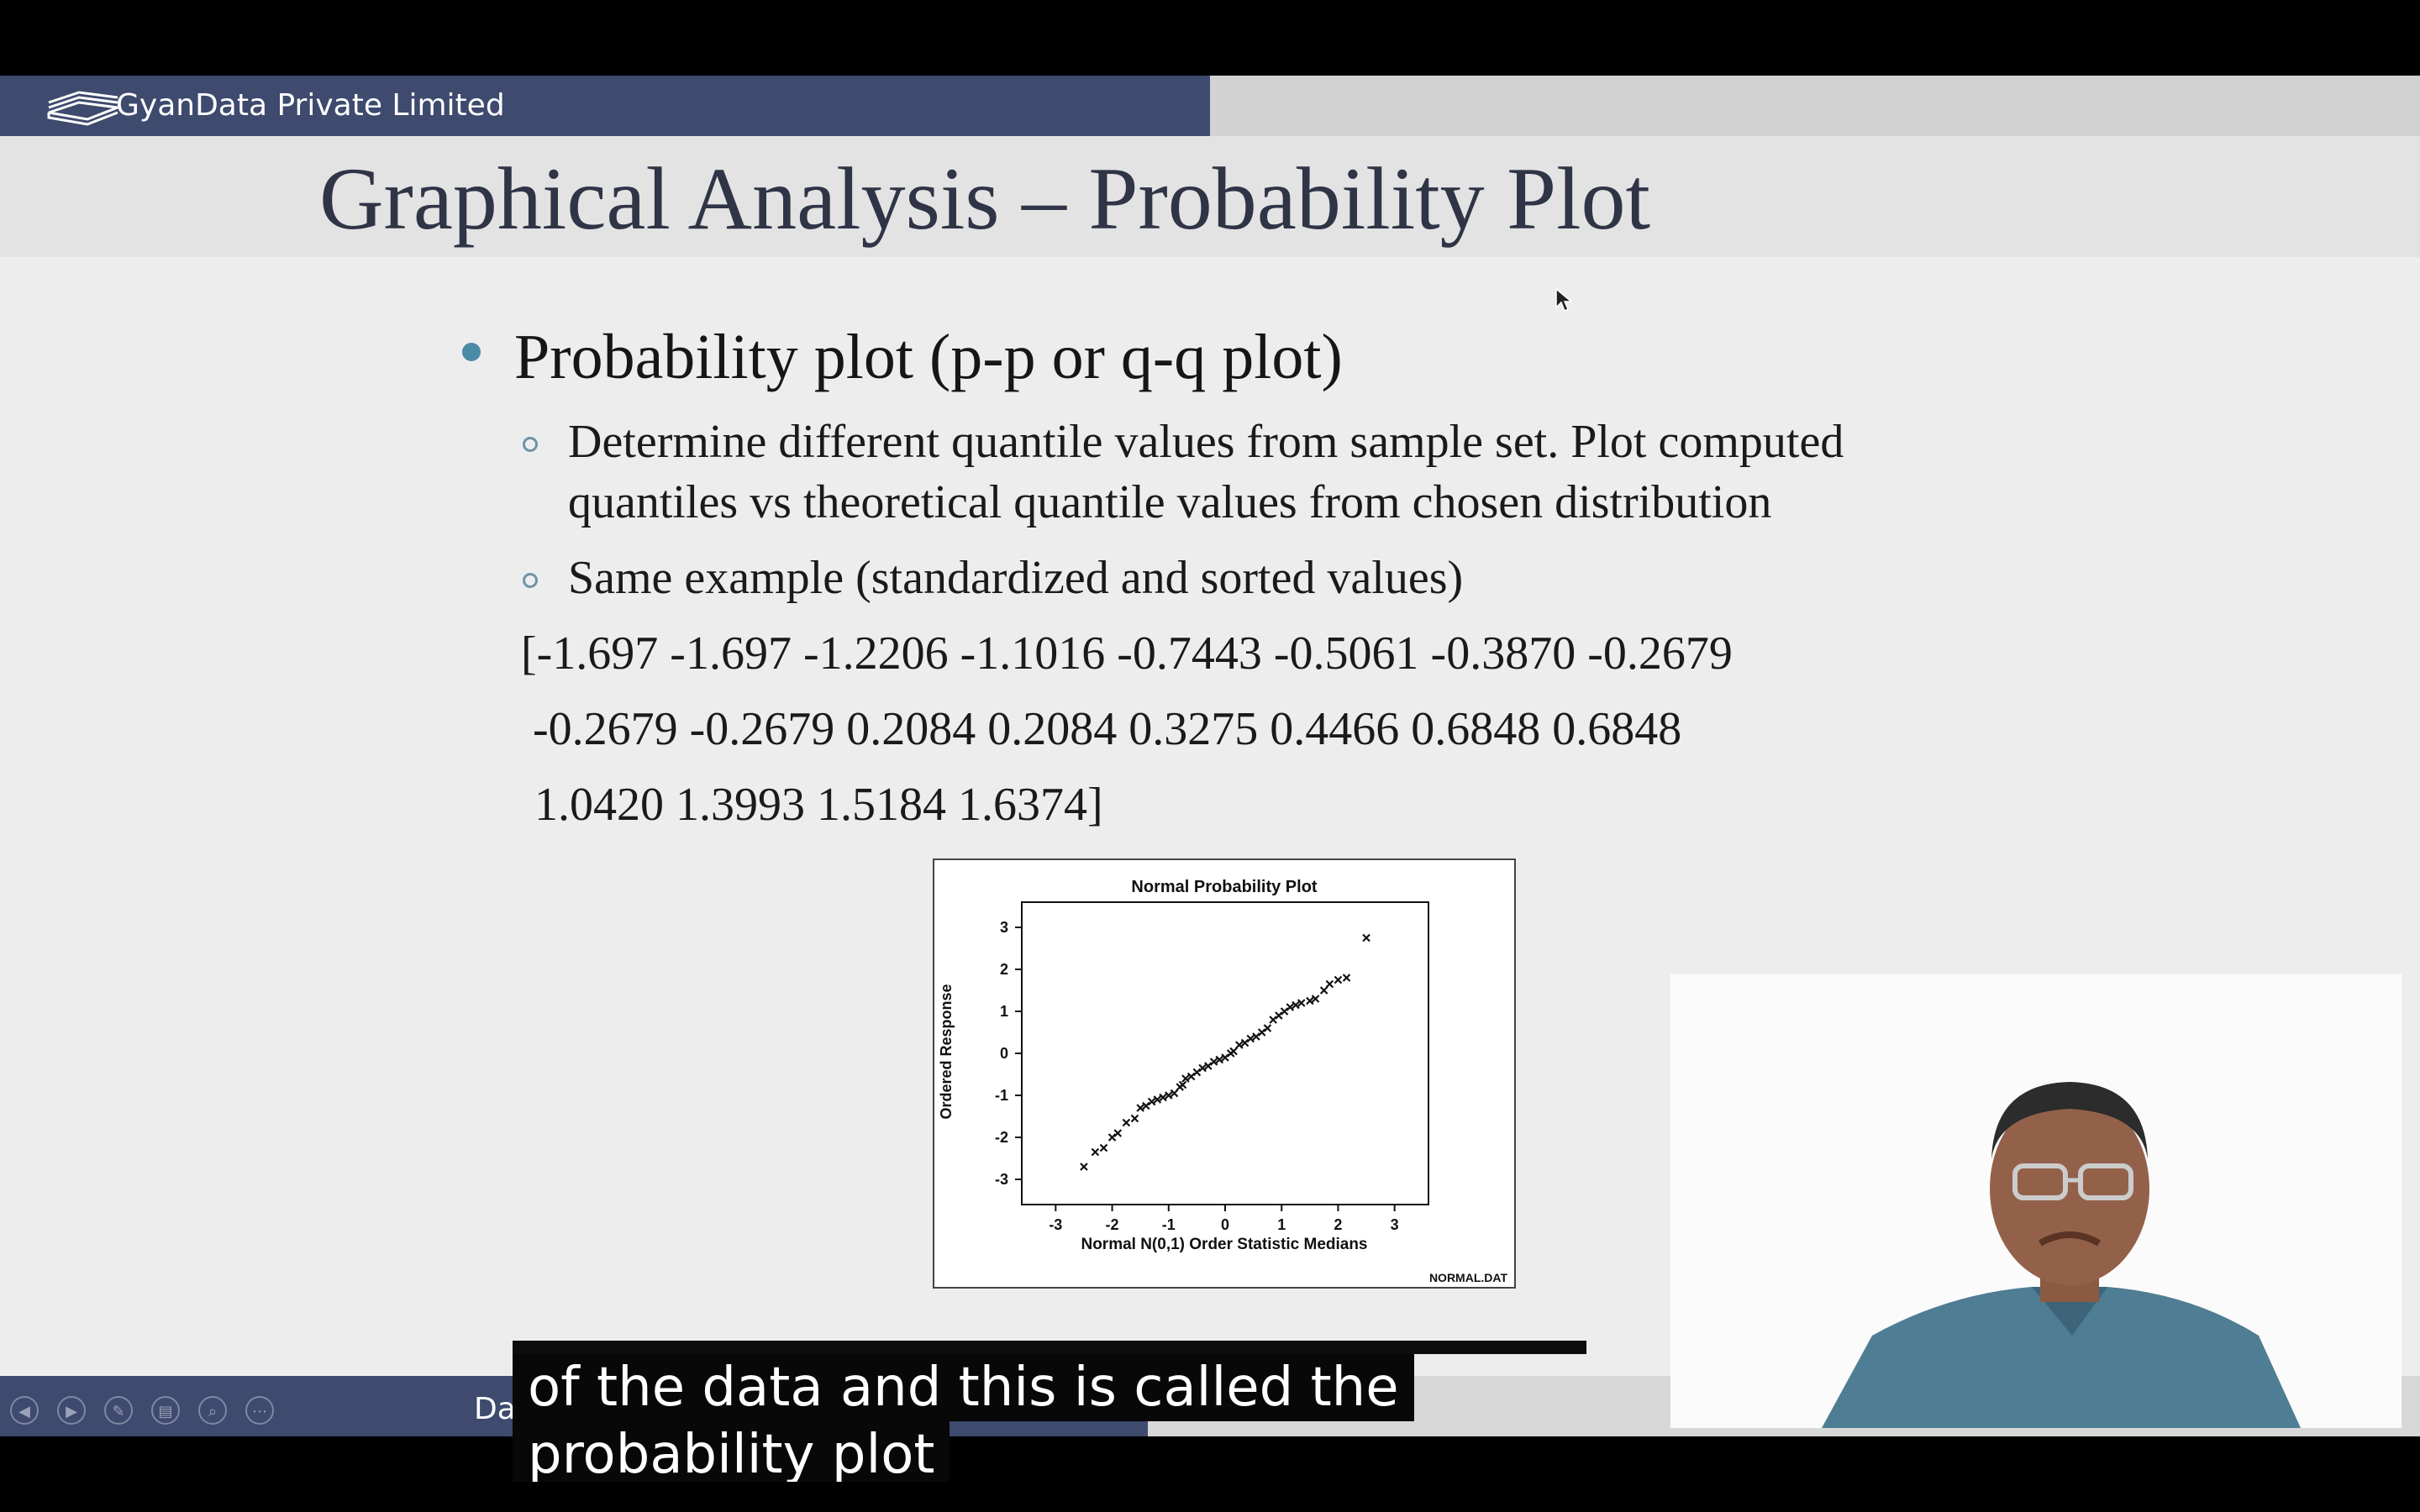 This screenshot has height=1512, width=2420. What do you see at coordinates (732, 1451) in the screenshot?
I see `caption-line-2: probability plot` at bounding box center [732, 1451].